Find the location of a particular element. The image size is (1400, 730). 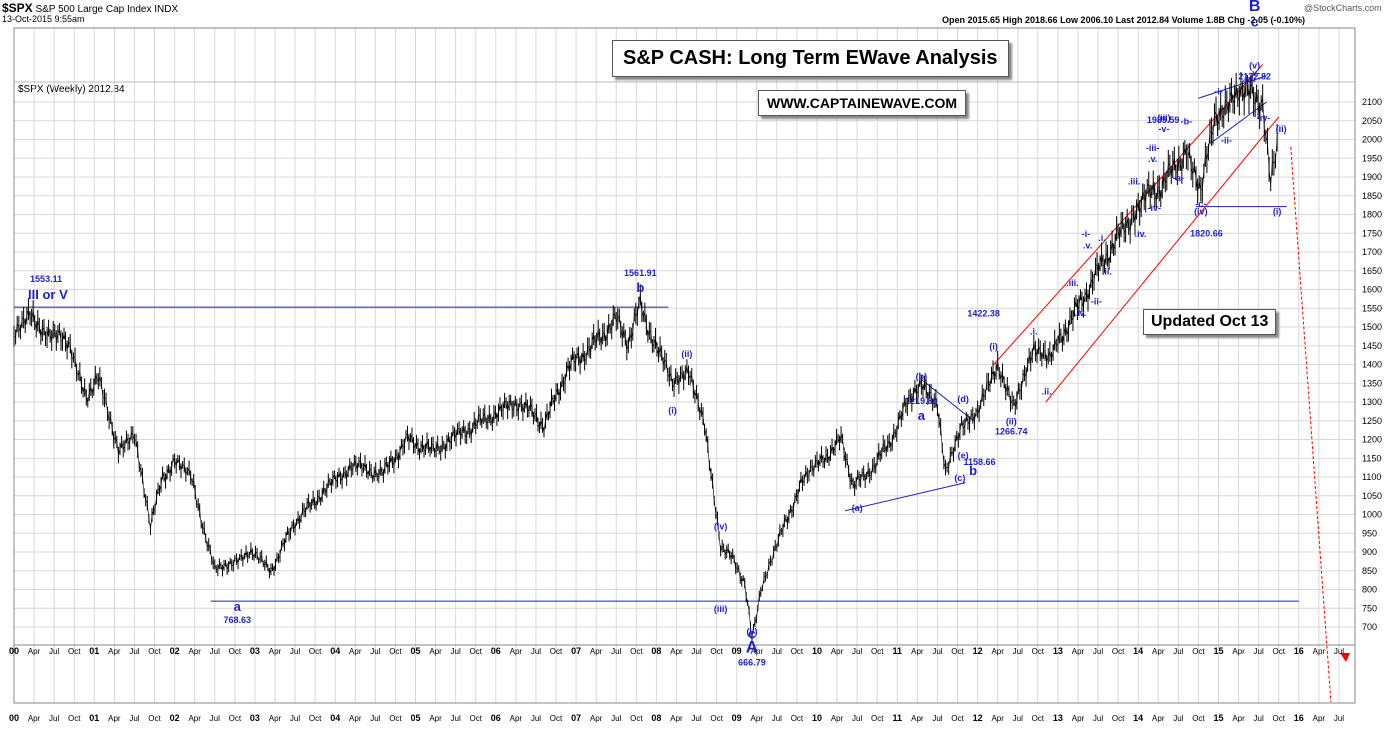

x-tick-label: 05 is located at coordinates (415, 651).